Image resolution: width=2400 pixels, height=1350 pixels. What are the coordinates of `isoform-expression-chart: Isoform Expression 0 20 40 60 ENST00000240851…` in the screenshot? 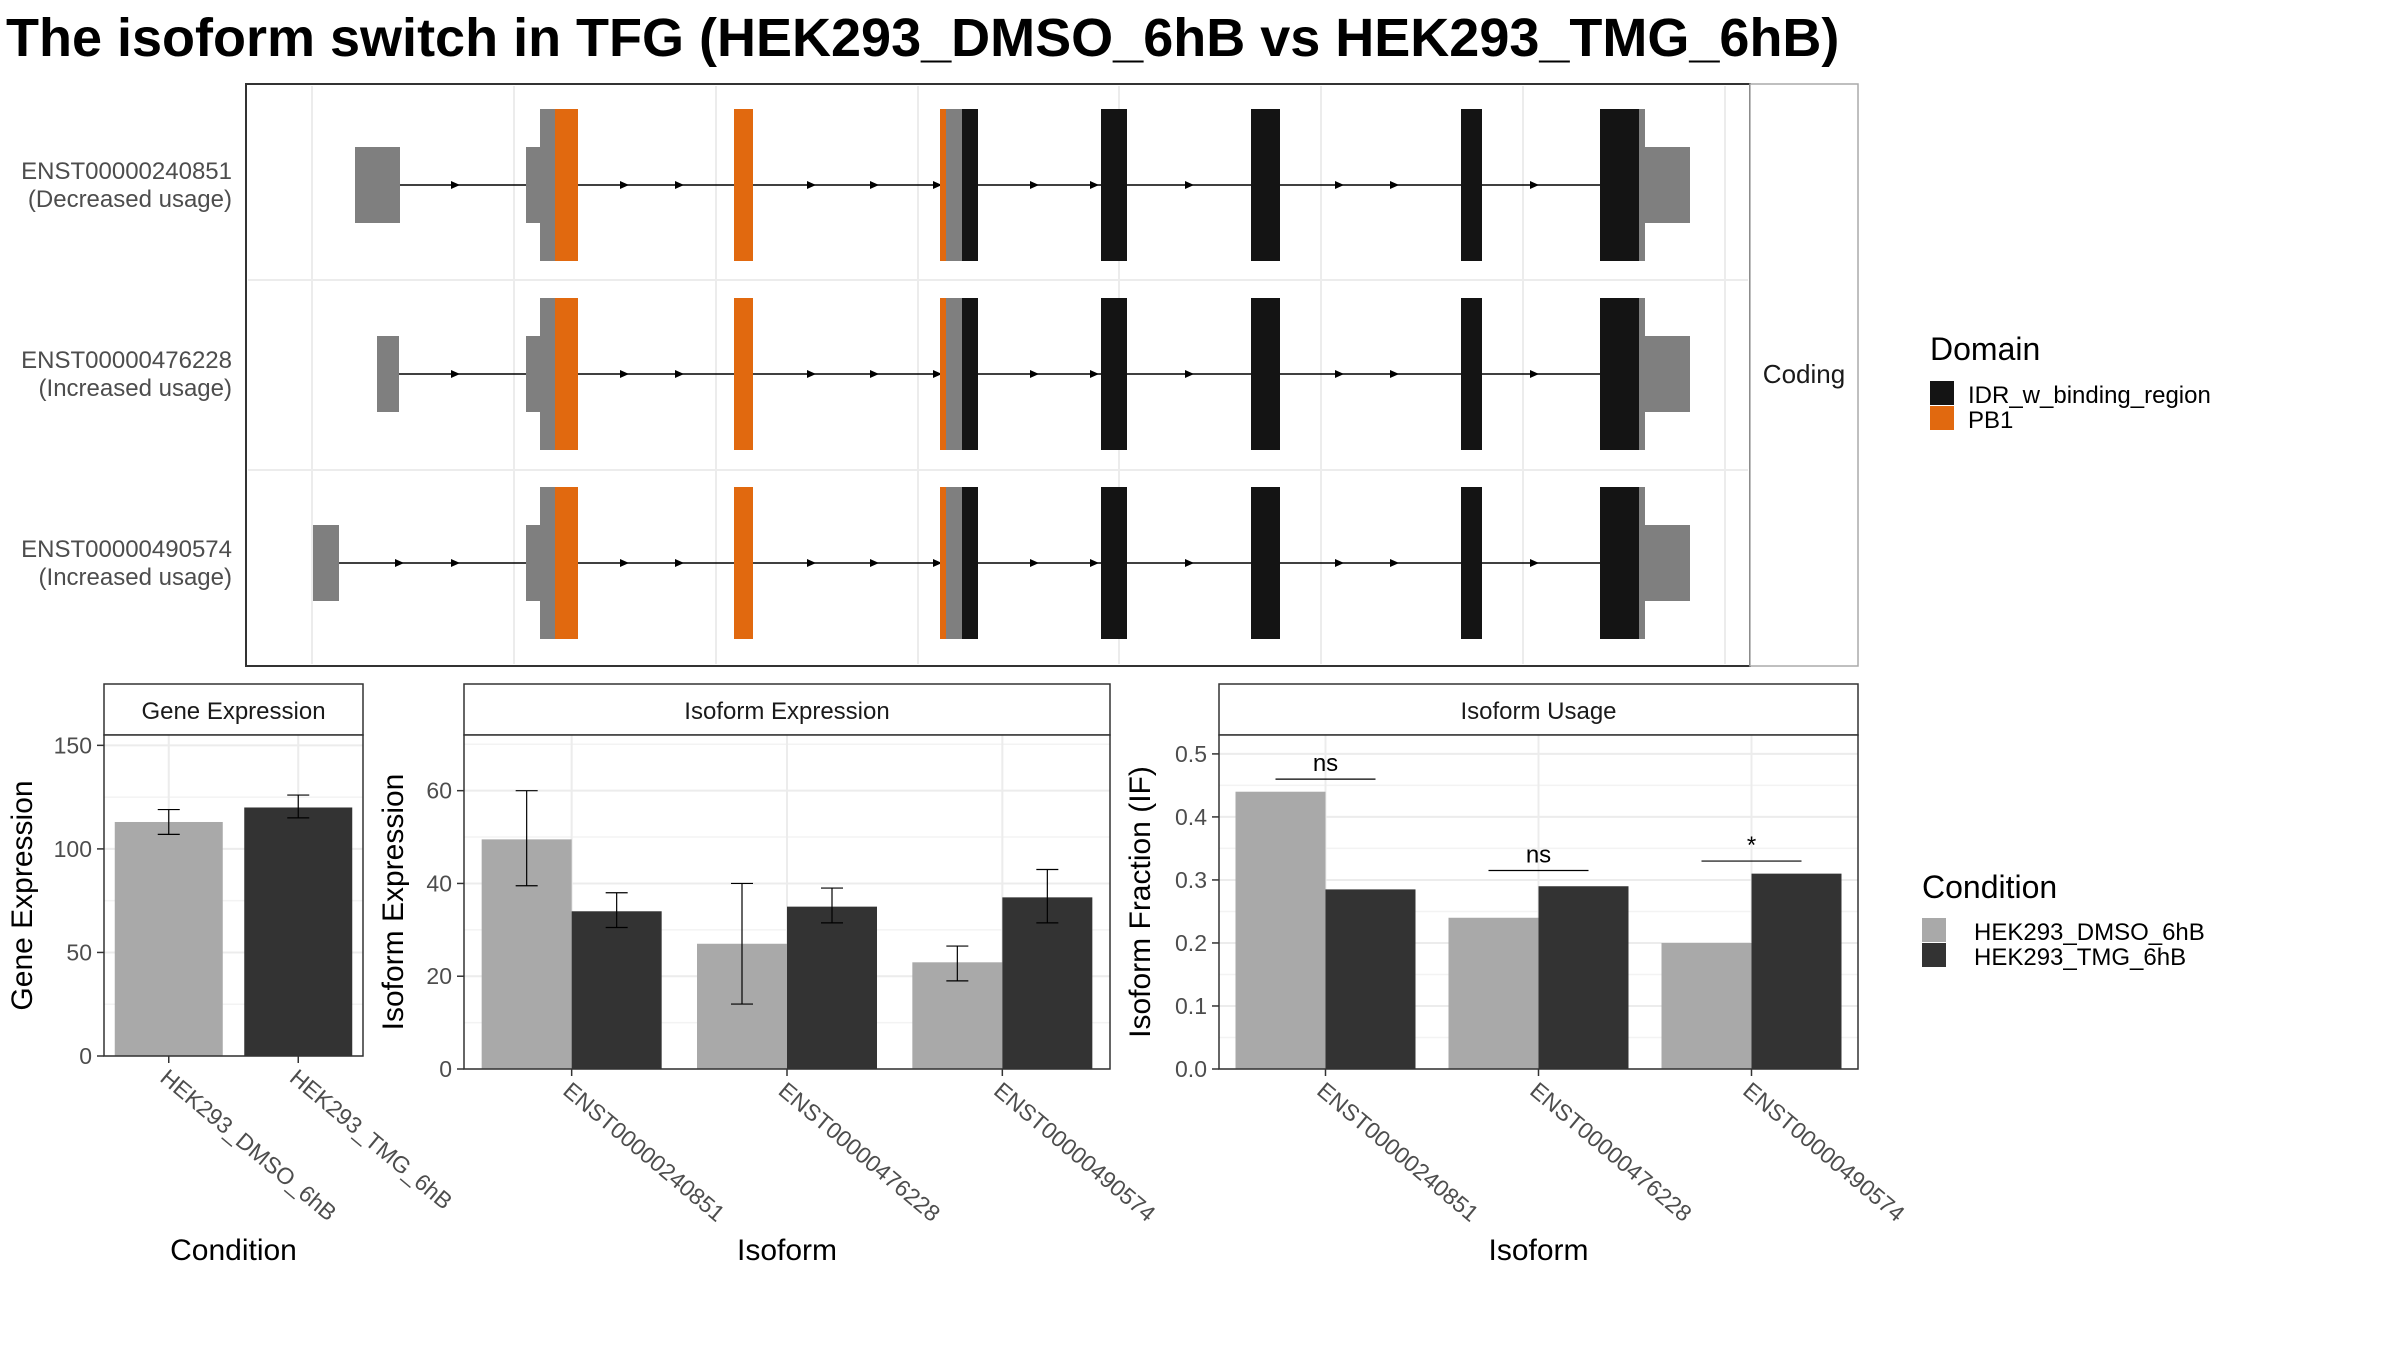 It's located at (769, 975).